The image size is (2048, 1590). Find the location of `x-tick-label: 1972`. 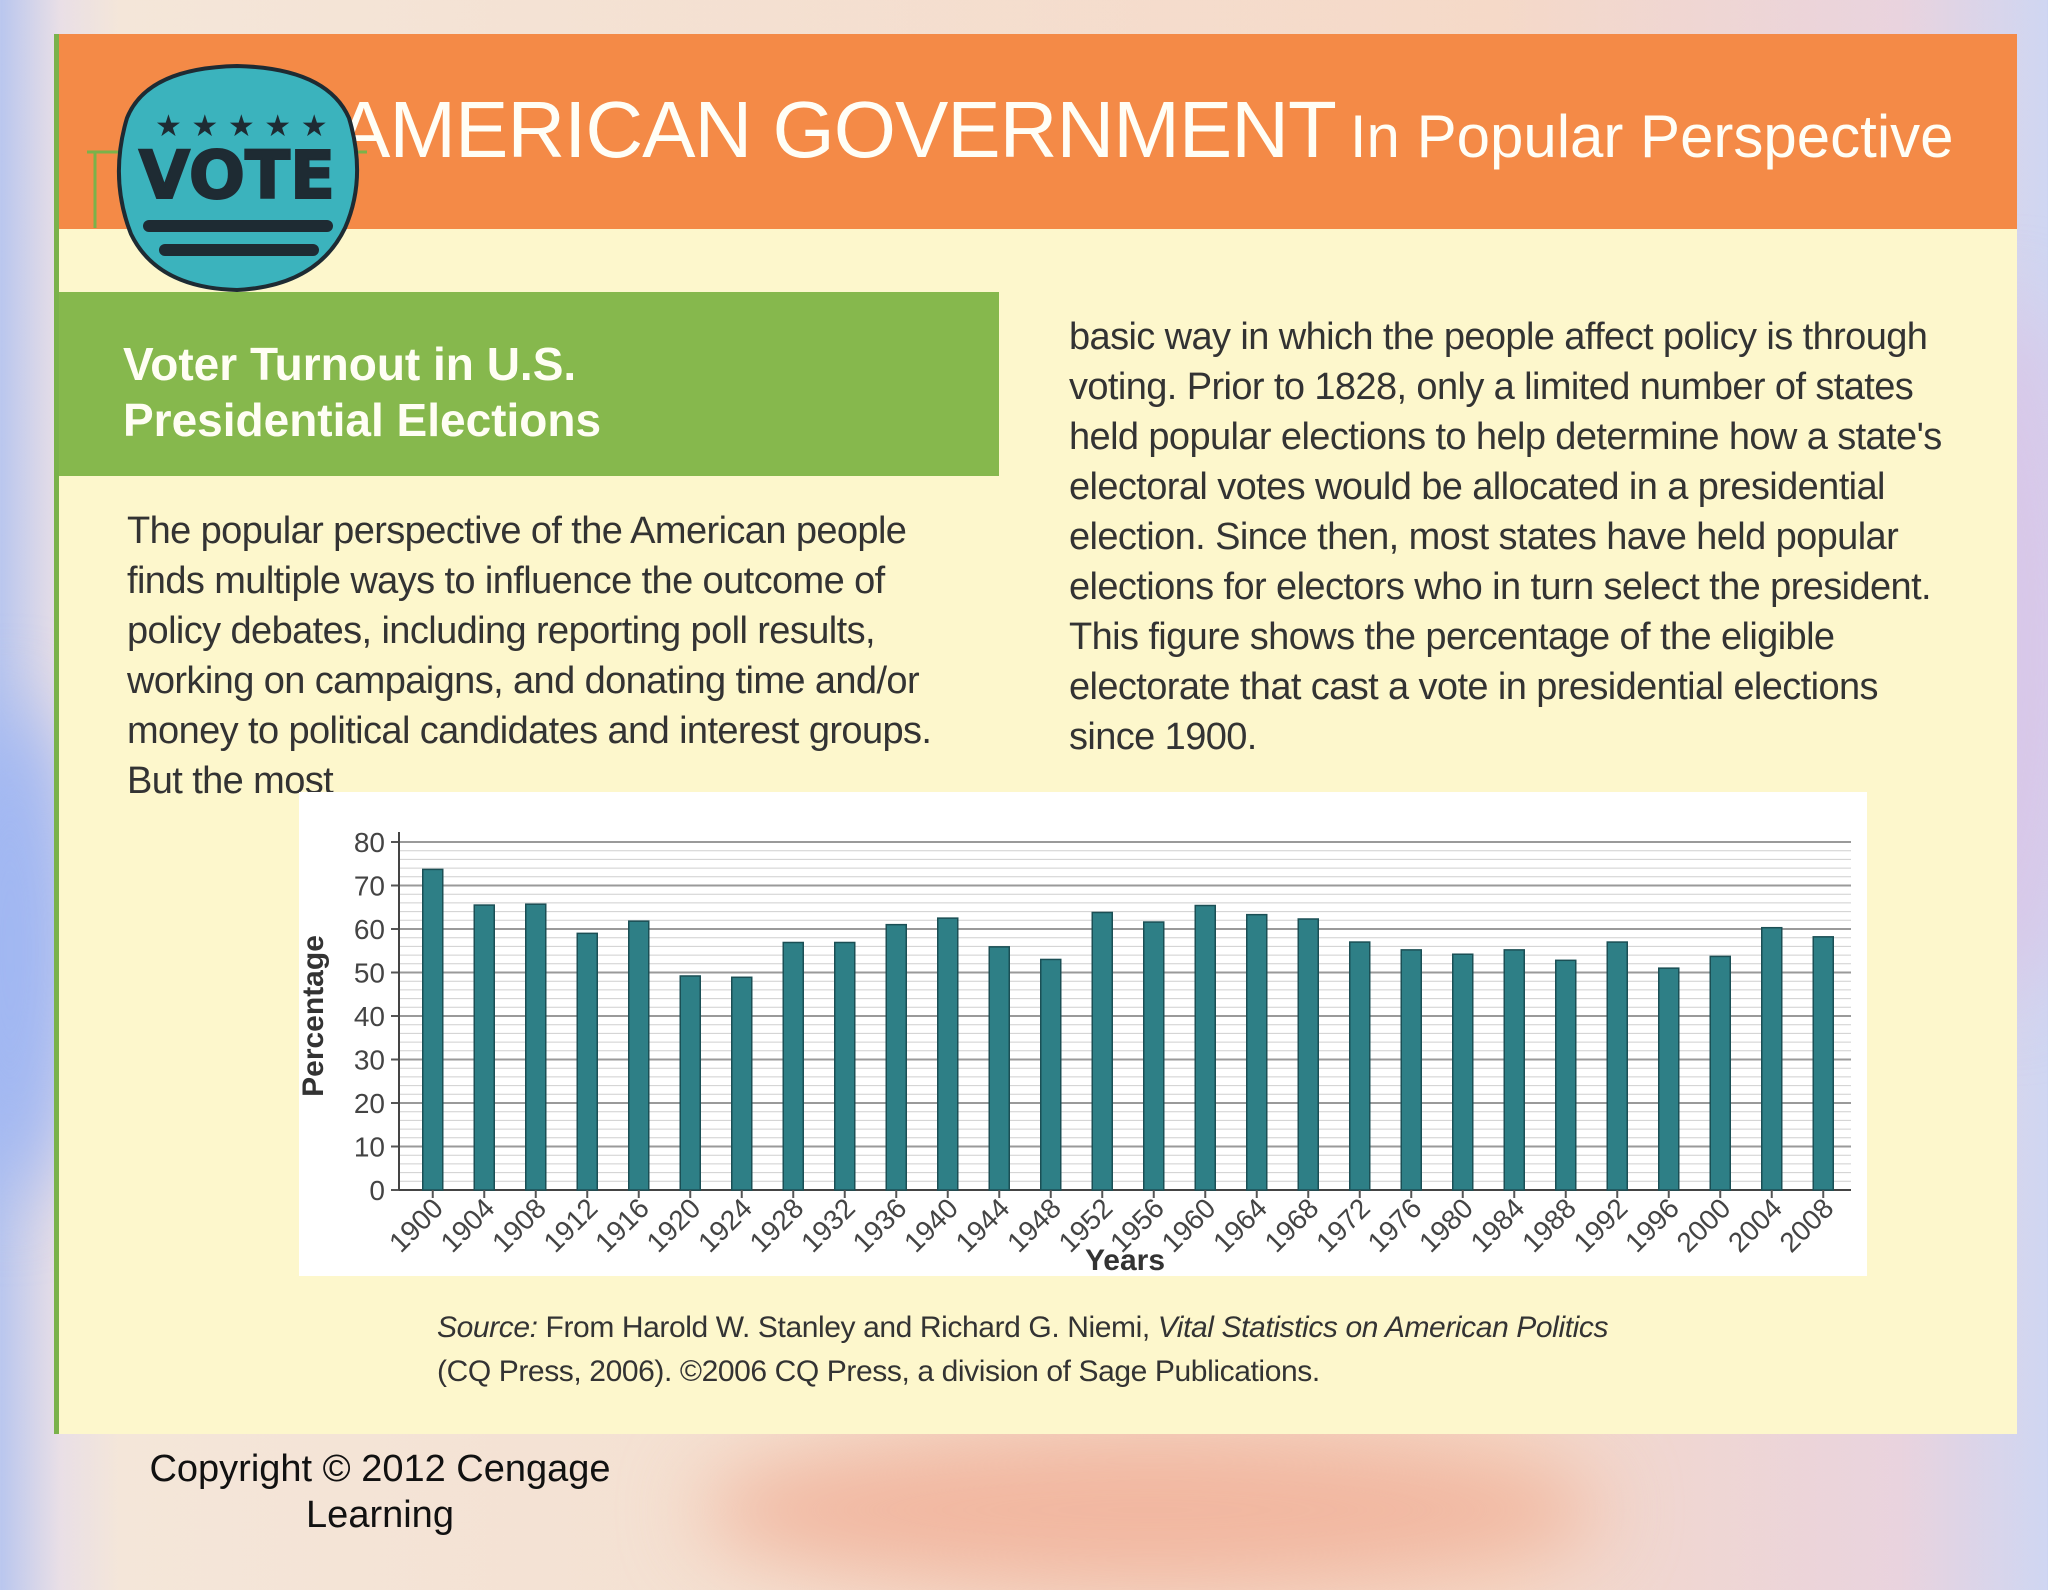

x-tick-label: 1972 is located at coordinates (1343, 1225).